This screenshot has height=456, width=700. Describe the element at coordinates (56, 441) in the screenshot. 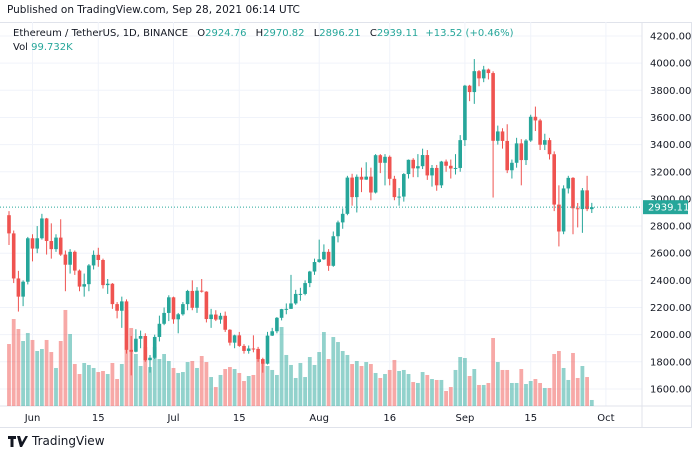

I see `footer-brand: TradingView` at that location.